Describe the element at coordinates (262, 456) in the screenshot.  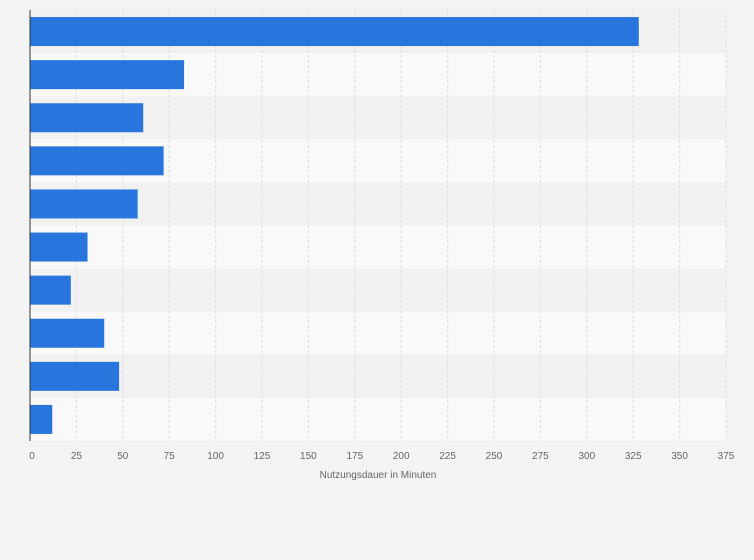
I see `x-tick-label: 125` at that location.